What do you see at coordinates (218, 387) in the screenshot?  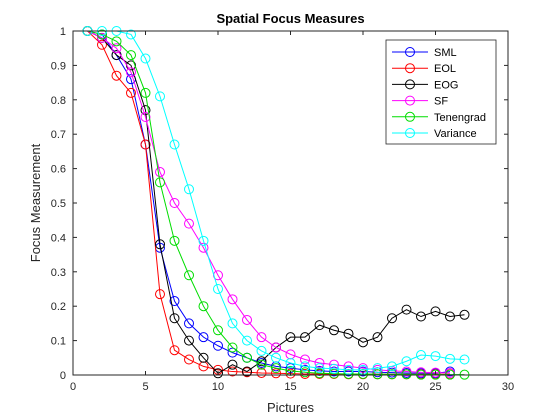 I see `x-tick-label: 10` at bounding box center [218, 387].